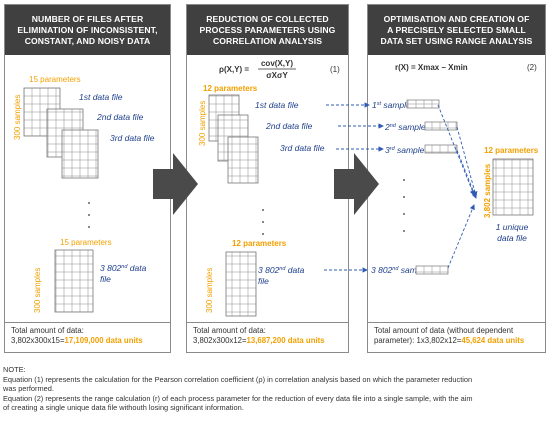 This screenshot has width=550, height=424. I want to click on panel-1-total-value: 17,109,000 data units, so click(103, 340).